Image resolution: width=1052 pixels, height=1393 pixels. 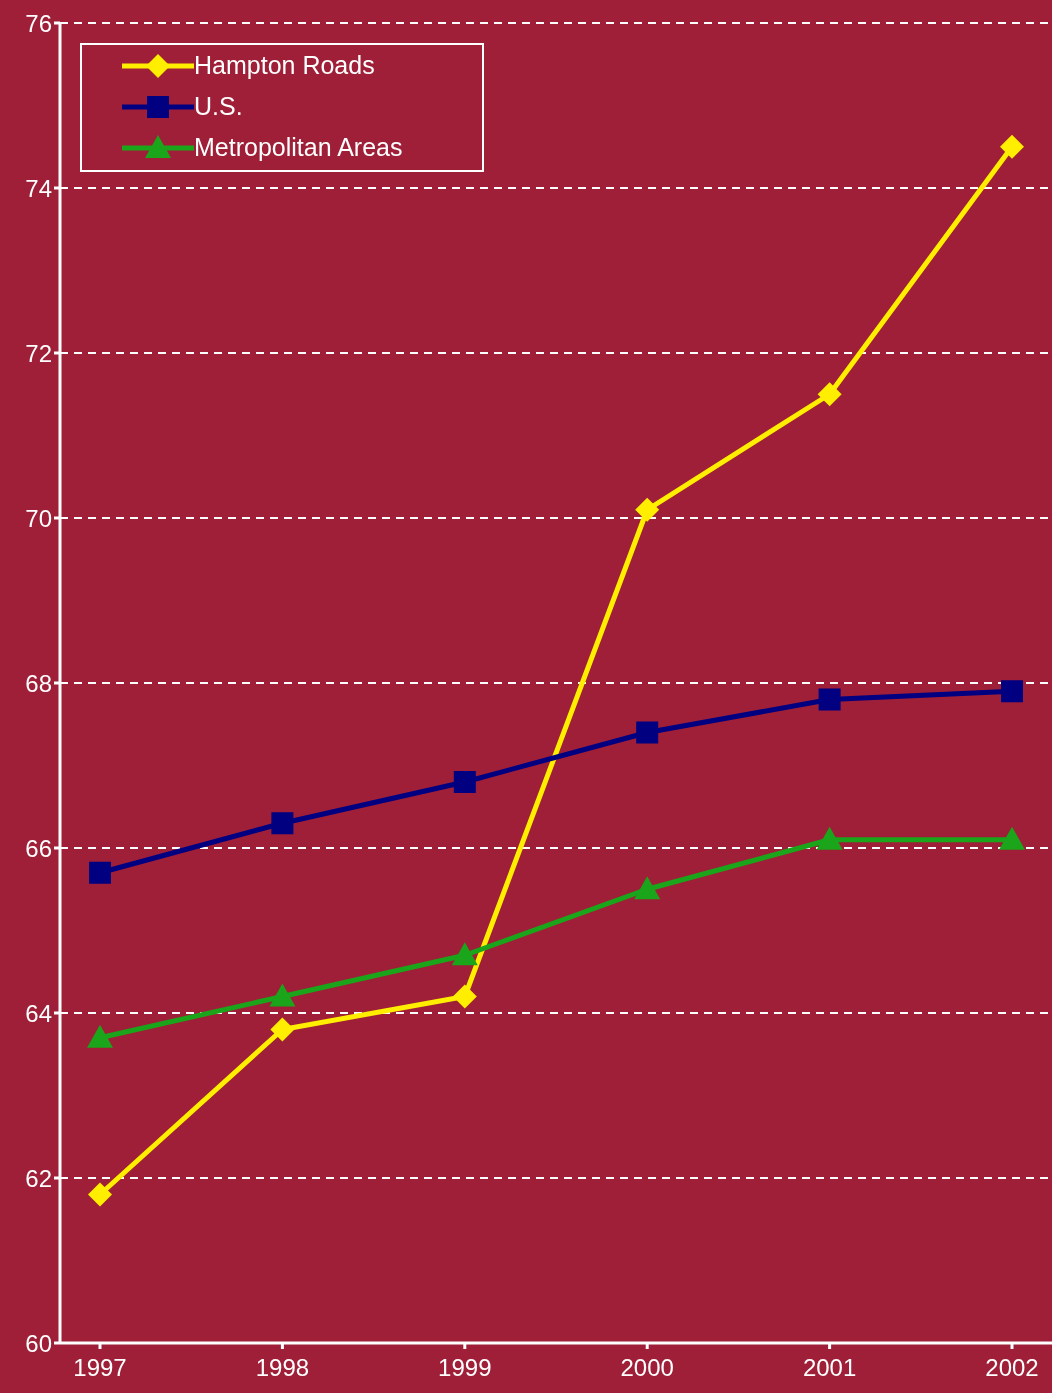 What do you see at coordinates (282, 1368) in the screenshot?
I see `x-tick-label: 1998` at bounding box center [282, 1368].